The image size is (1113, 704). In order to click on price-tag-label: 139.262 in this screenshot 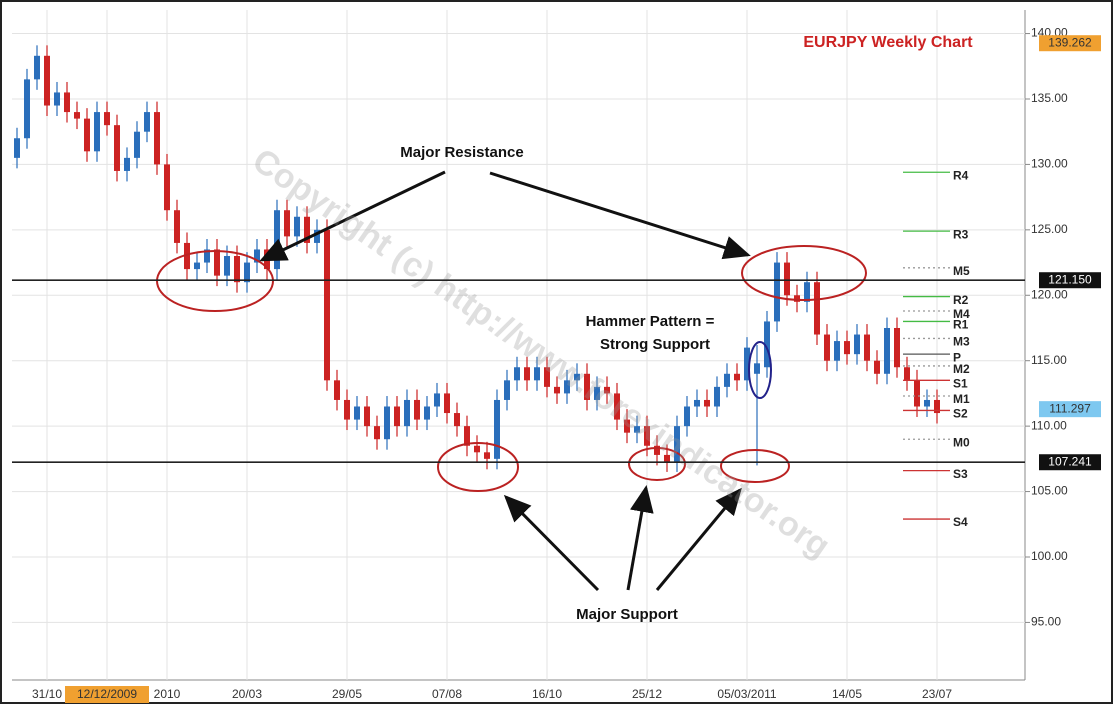, I will do `click(1070, 42)`.